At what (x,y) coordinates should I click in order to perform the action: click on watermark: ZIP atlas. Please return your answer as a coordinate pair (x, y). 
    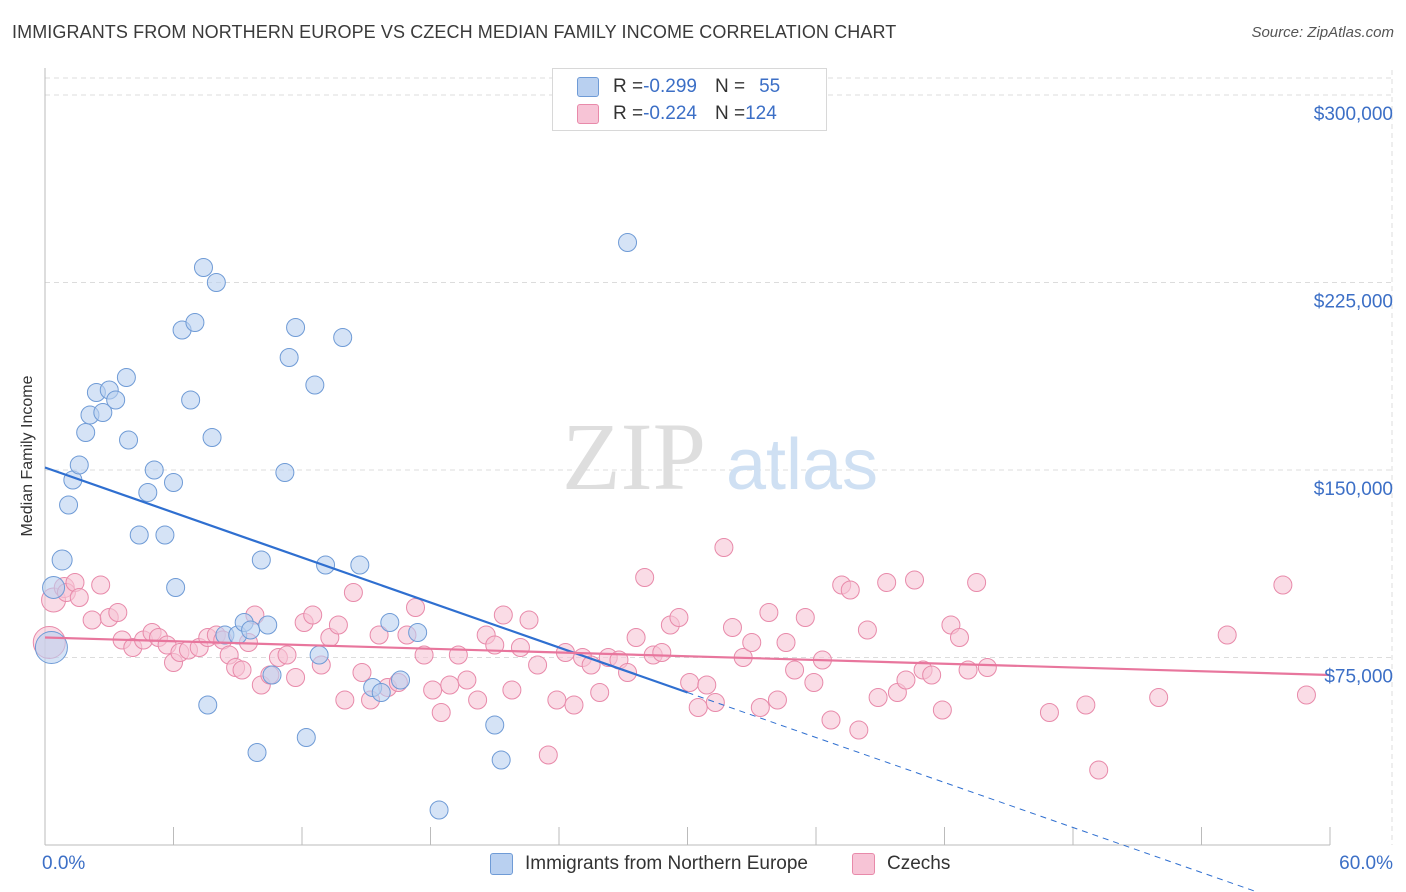
    Looking at the image, I should click on (720, 456).